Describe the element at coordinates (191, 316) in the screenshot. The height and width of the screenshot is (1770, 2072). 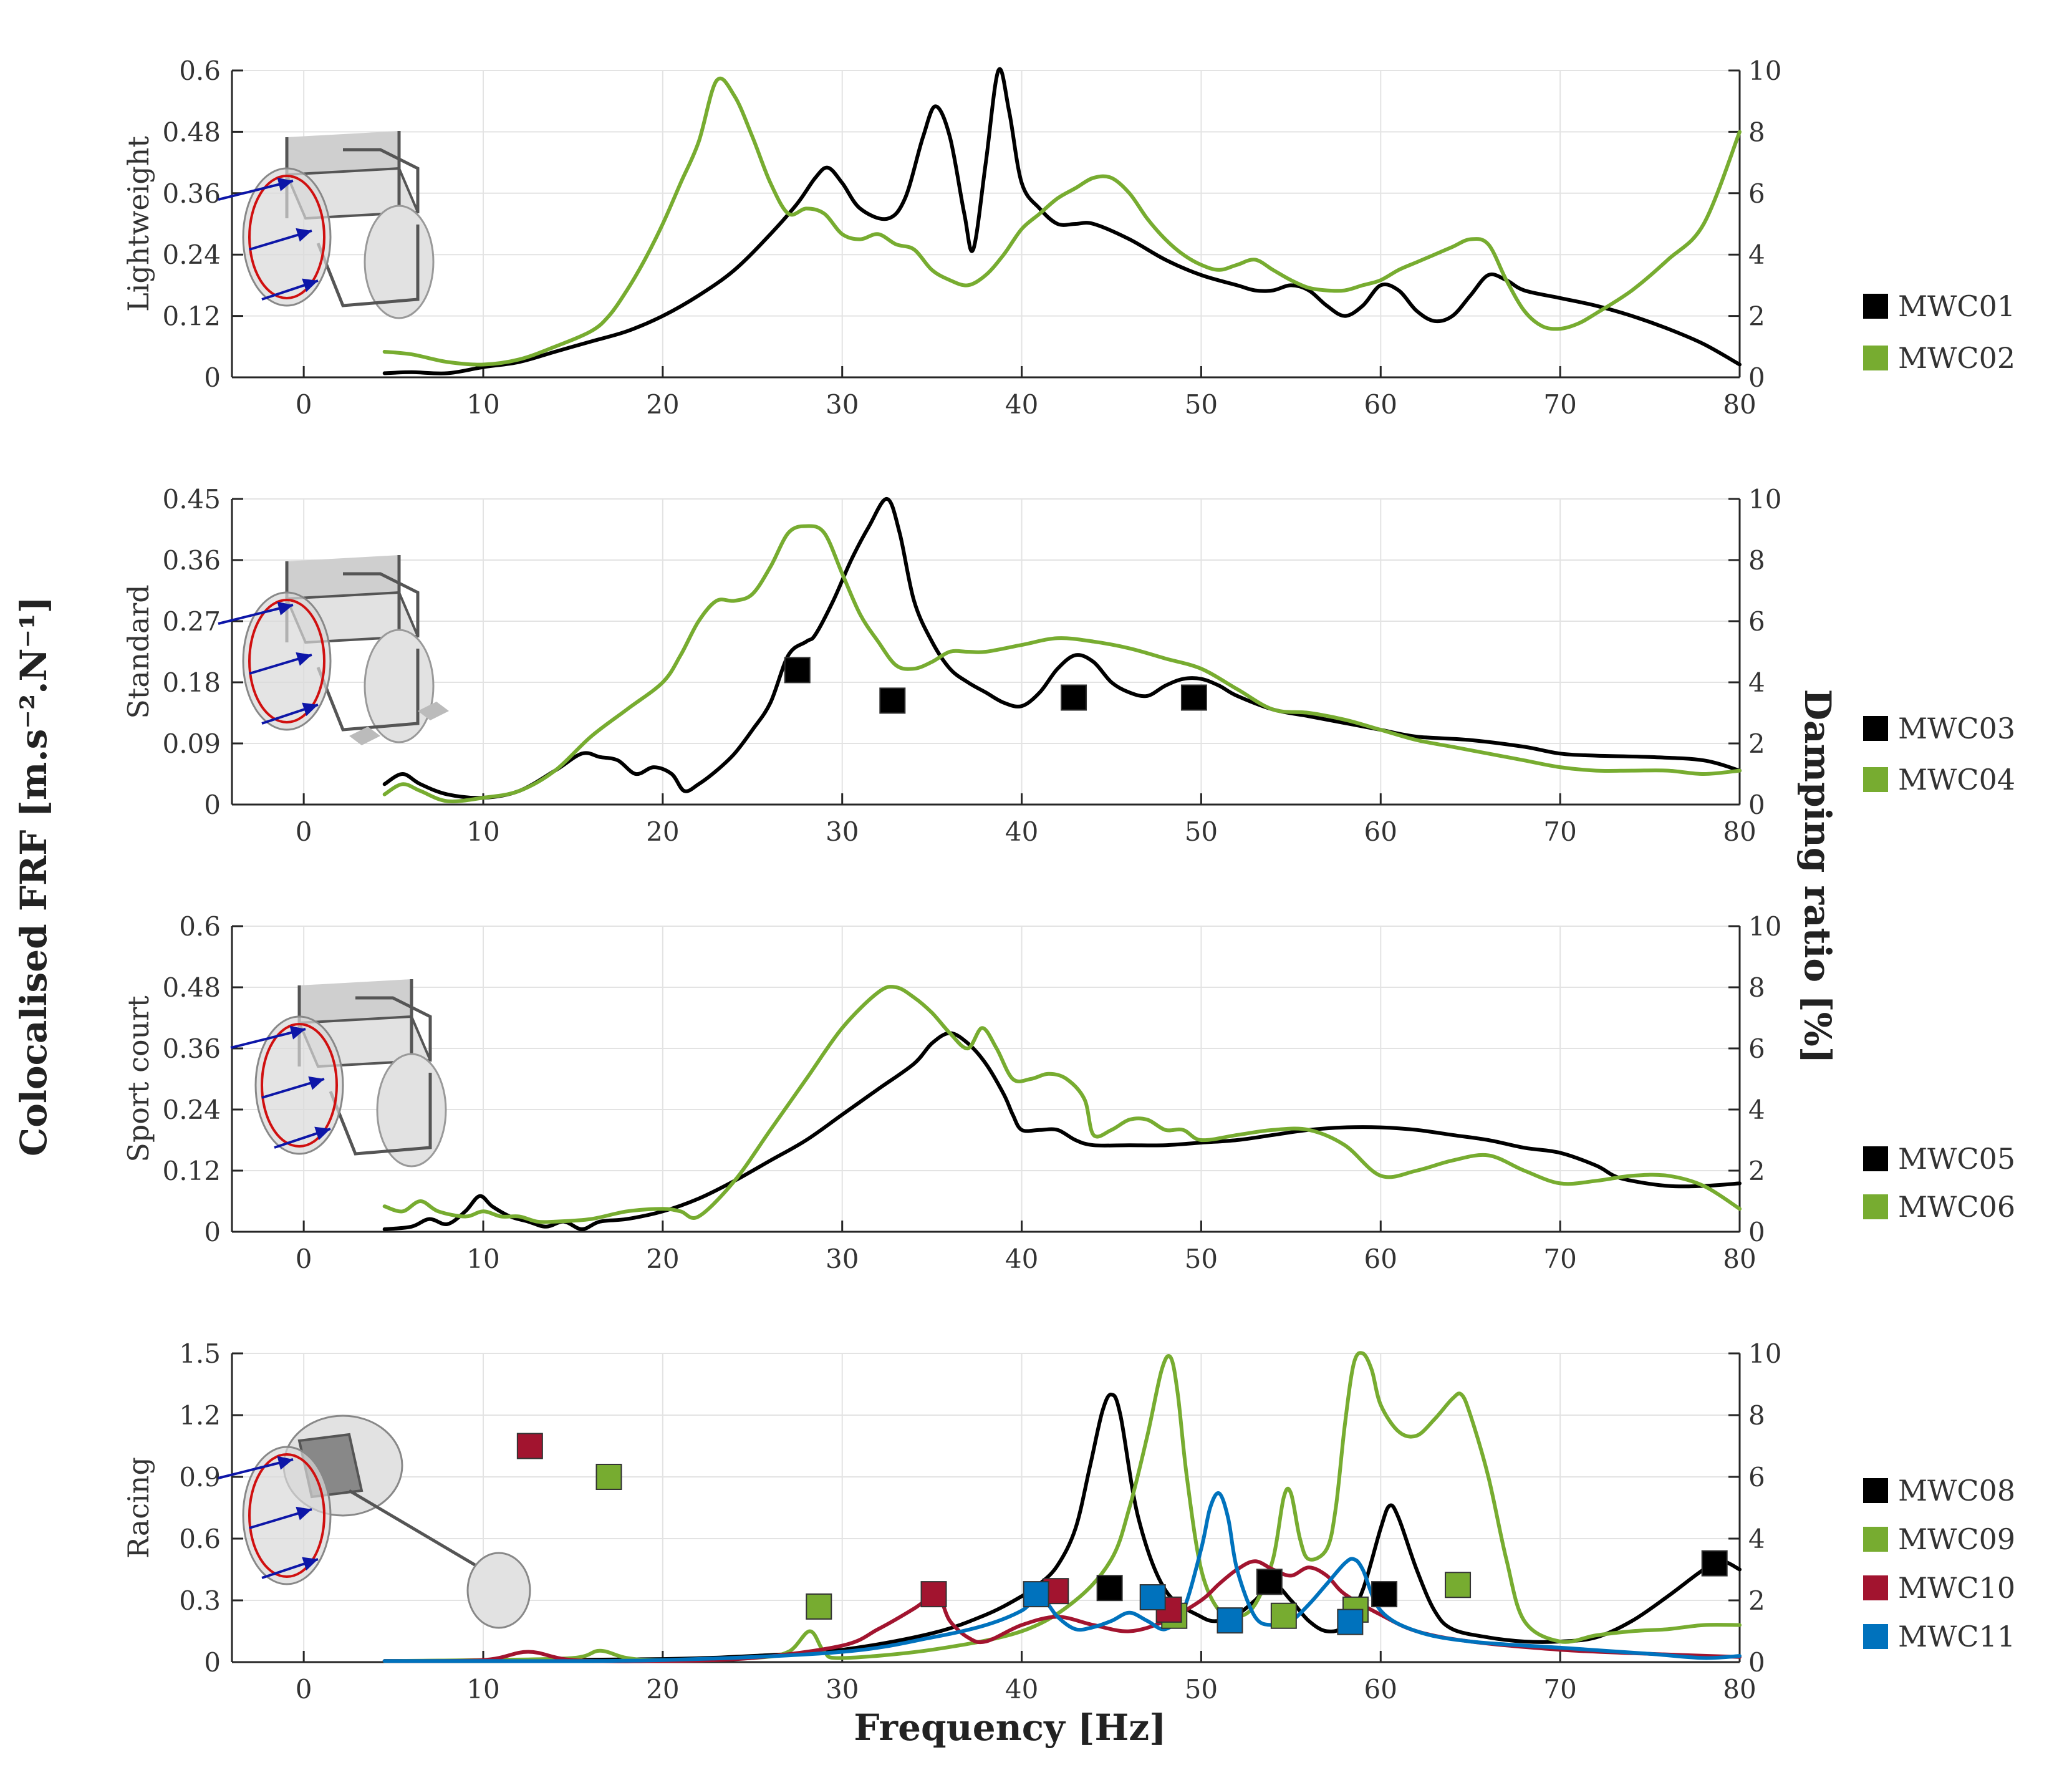
I see `y-tick-label: 0.12` at that location.